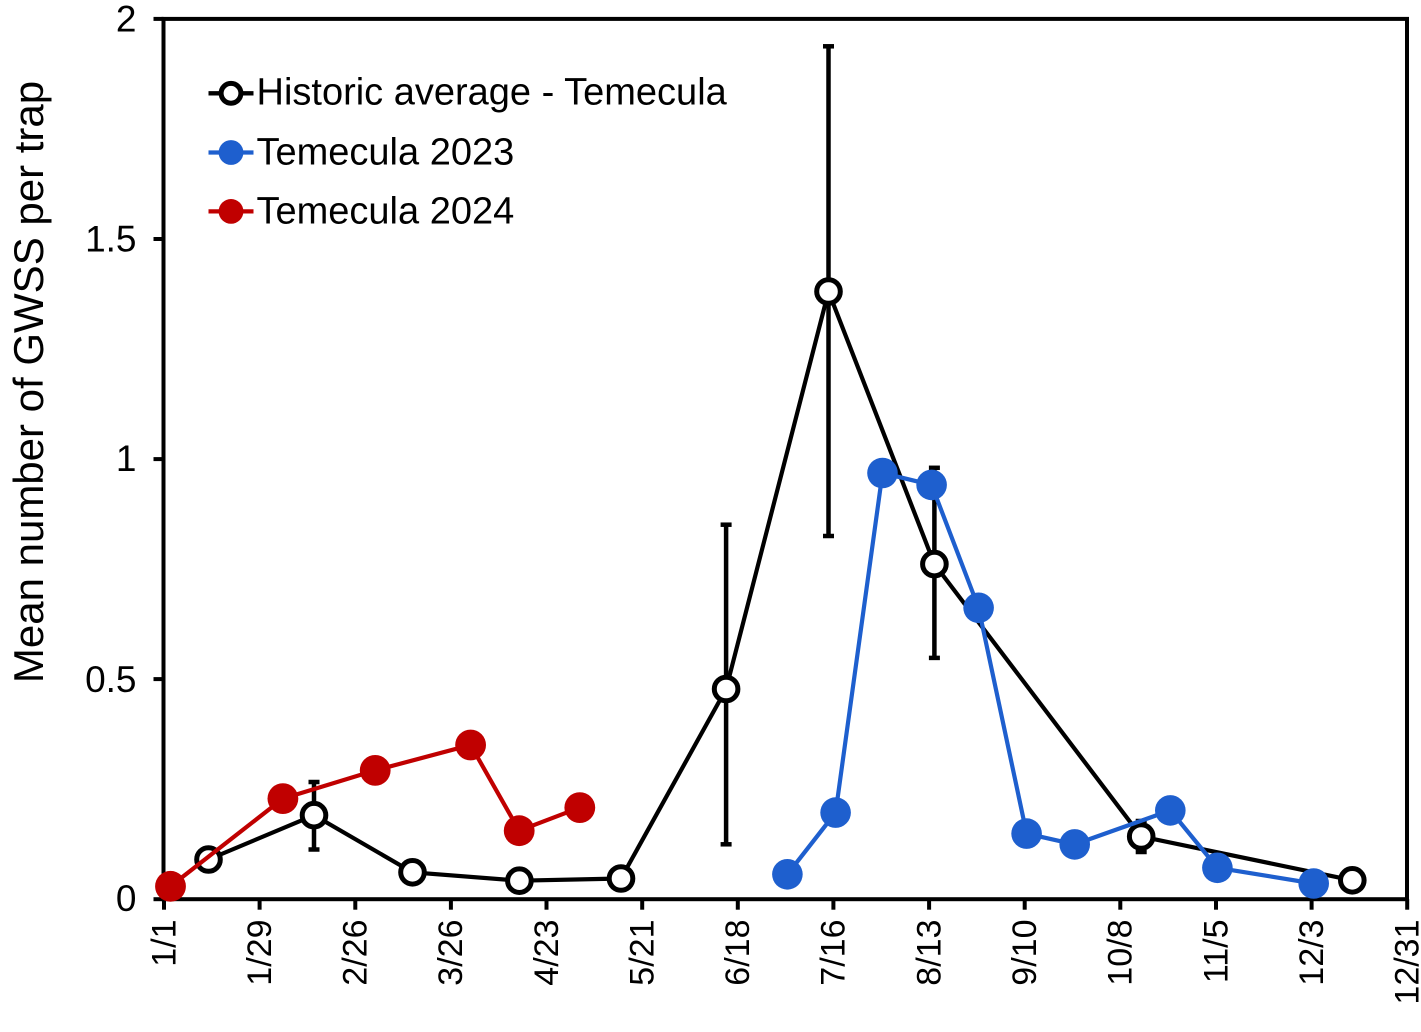 This screenshot has height=1032, width=1421. What do you see at coordinates (834, 953) in the screenshot?
I see `svg-text: 7/16` at bounding box center [834, 953].